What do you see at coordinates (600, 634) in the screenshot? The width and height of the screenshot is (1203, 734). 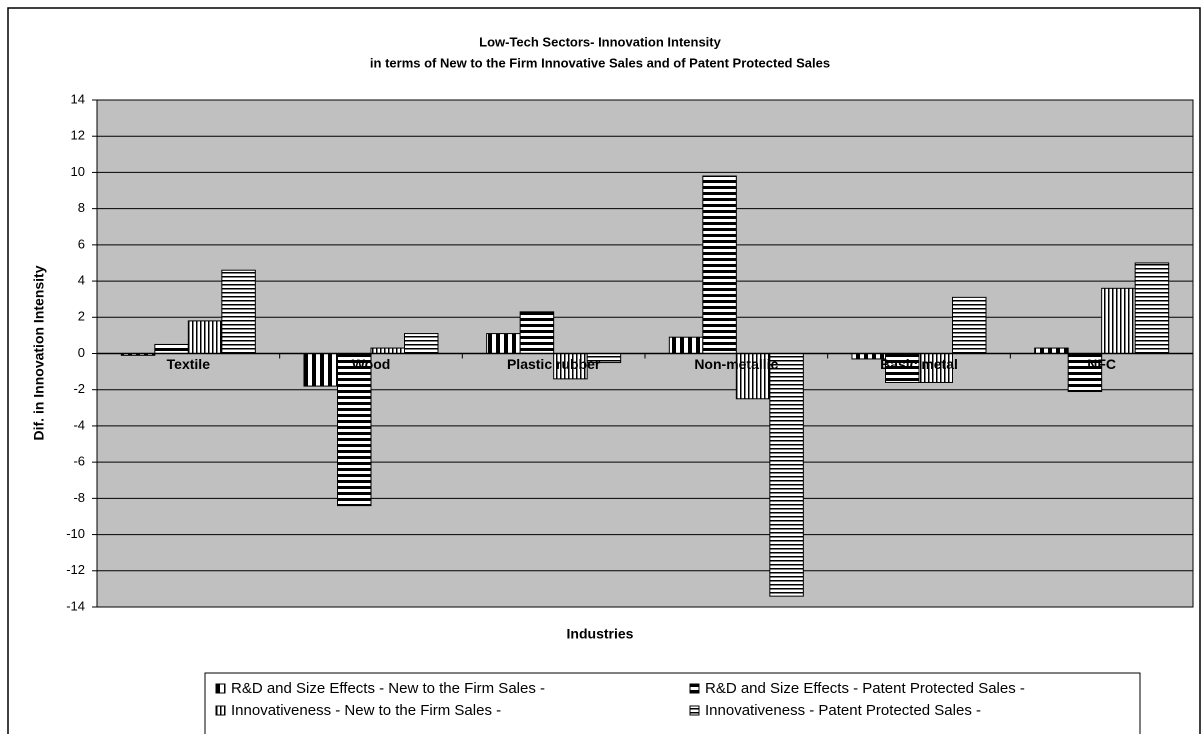 I see `x-axis-label: Industries` at bounding box center [600, 634].